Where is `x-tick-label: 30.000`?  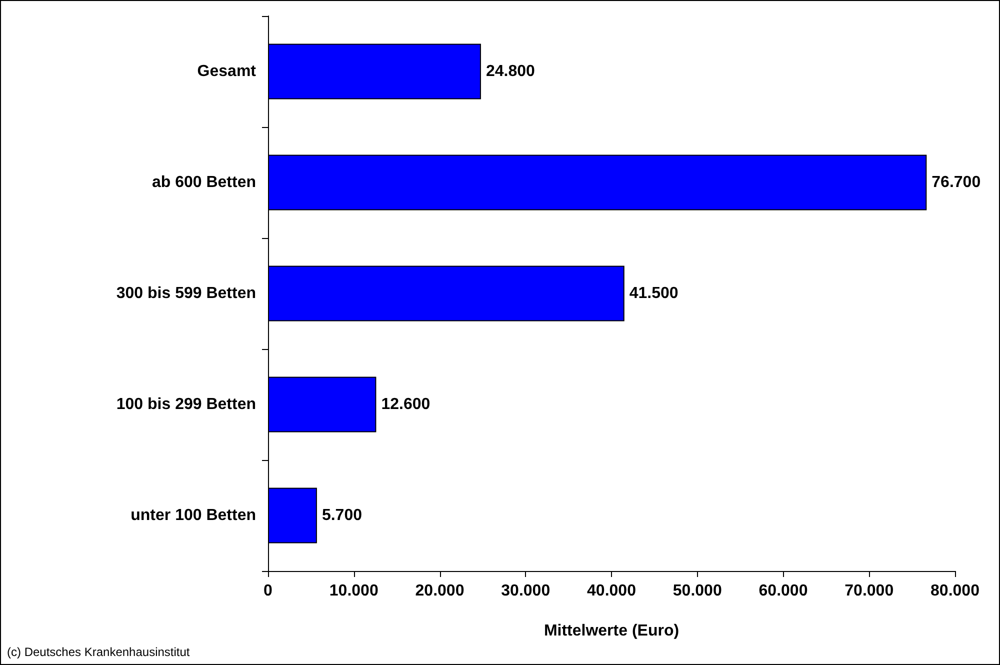 x-tick-label: 30.000 is located at coordinates (525, 591).